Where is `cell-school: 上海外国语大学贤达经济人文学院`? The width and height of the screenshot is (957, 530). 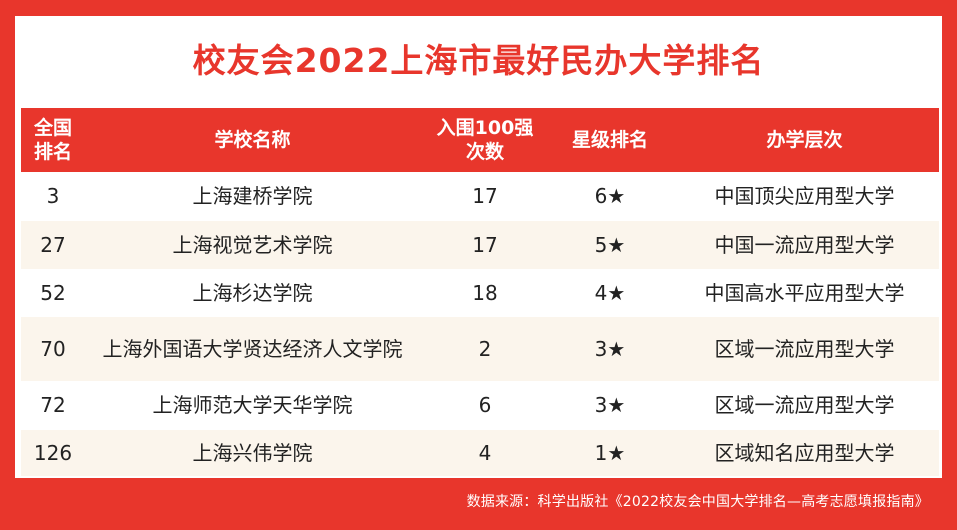
cell-school: 上海外国语大学贤达经济人文学院 is located at coordinates (252, 348).